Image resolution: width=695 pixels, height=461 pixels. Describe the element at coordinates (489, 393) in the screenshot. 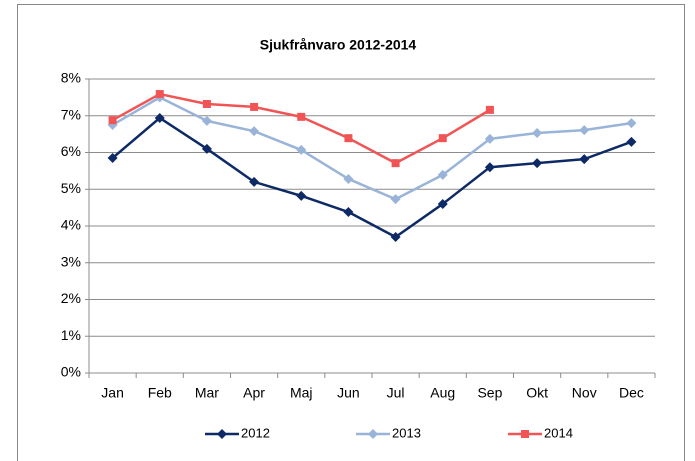

I see `x-tick-label: Sep` at that location.